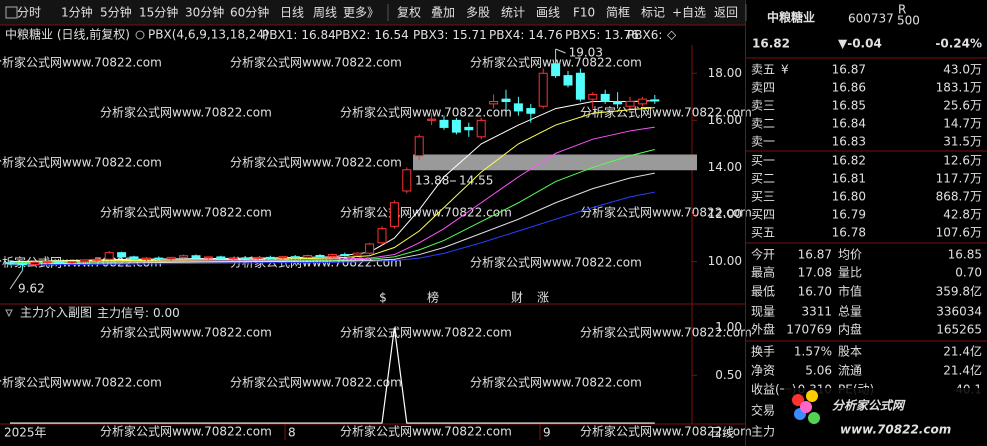 This screenshot has width=987, height=446. I want to click on zone-label: 14.55, so click(476, 181).